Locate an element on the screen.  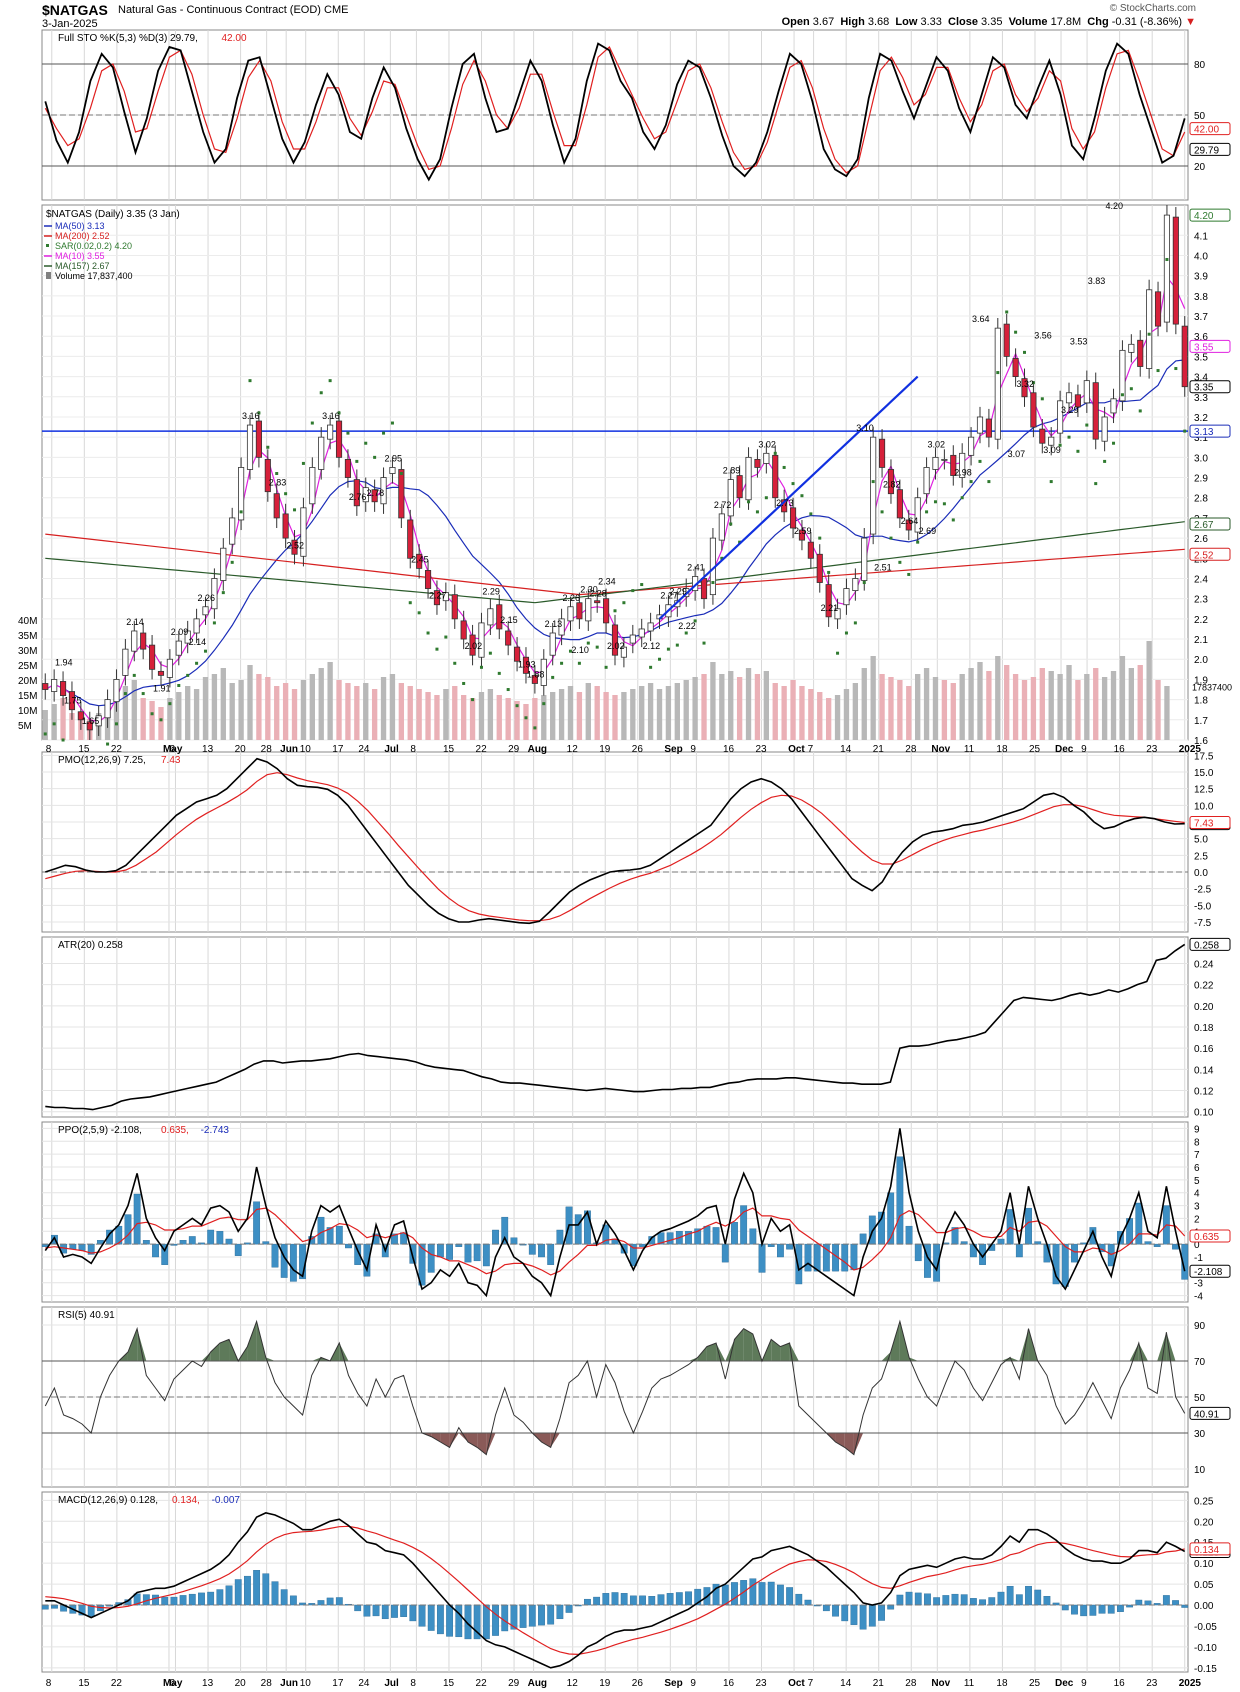
price-label: 2.83 is located at coordinates (278, 483).